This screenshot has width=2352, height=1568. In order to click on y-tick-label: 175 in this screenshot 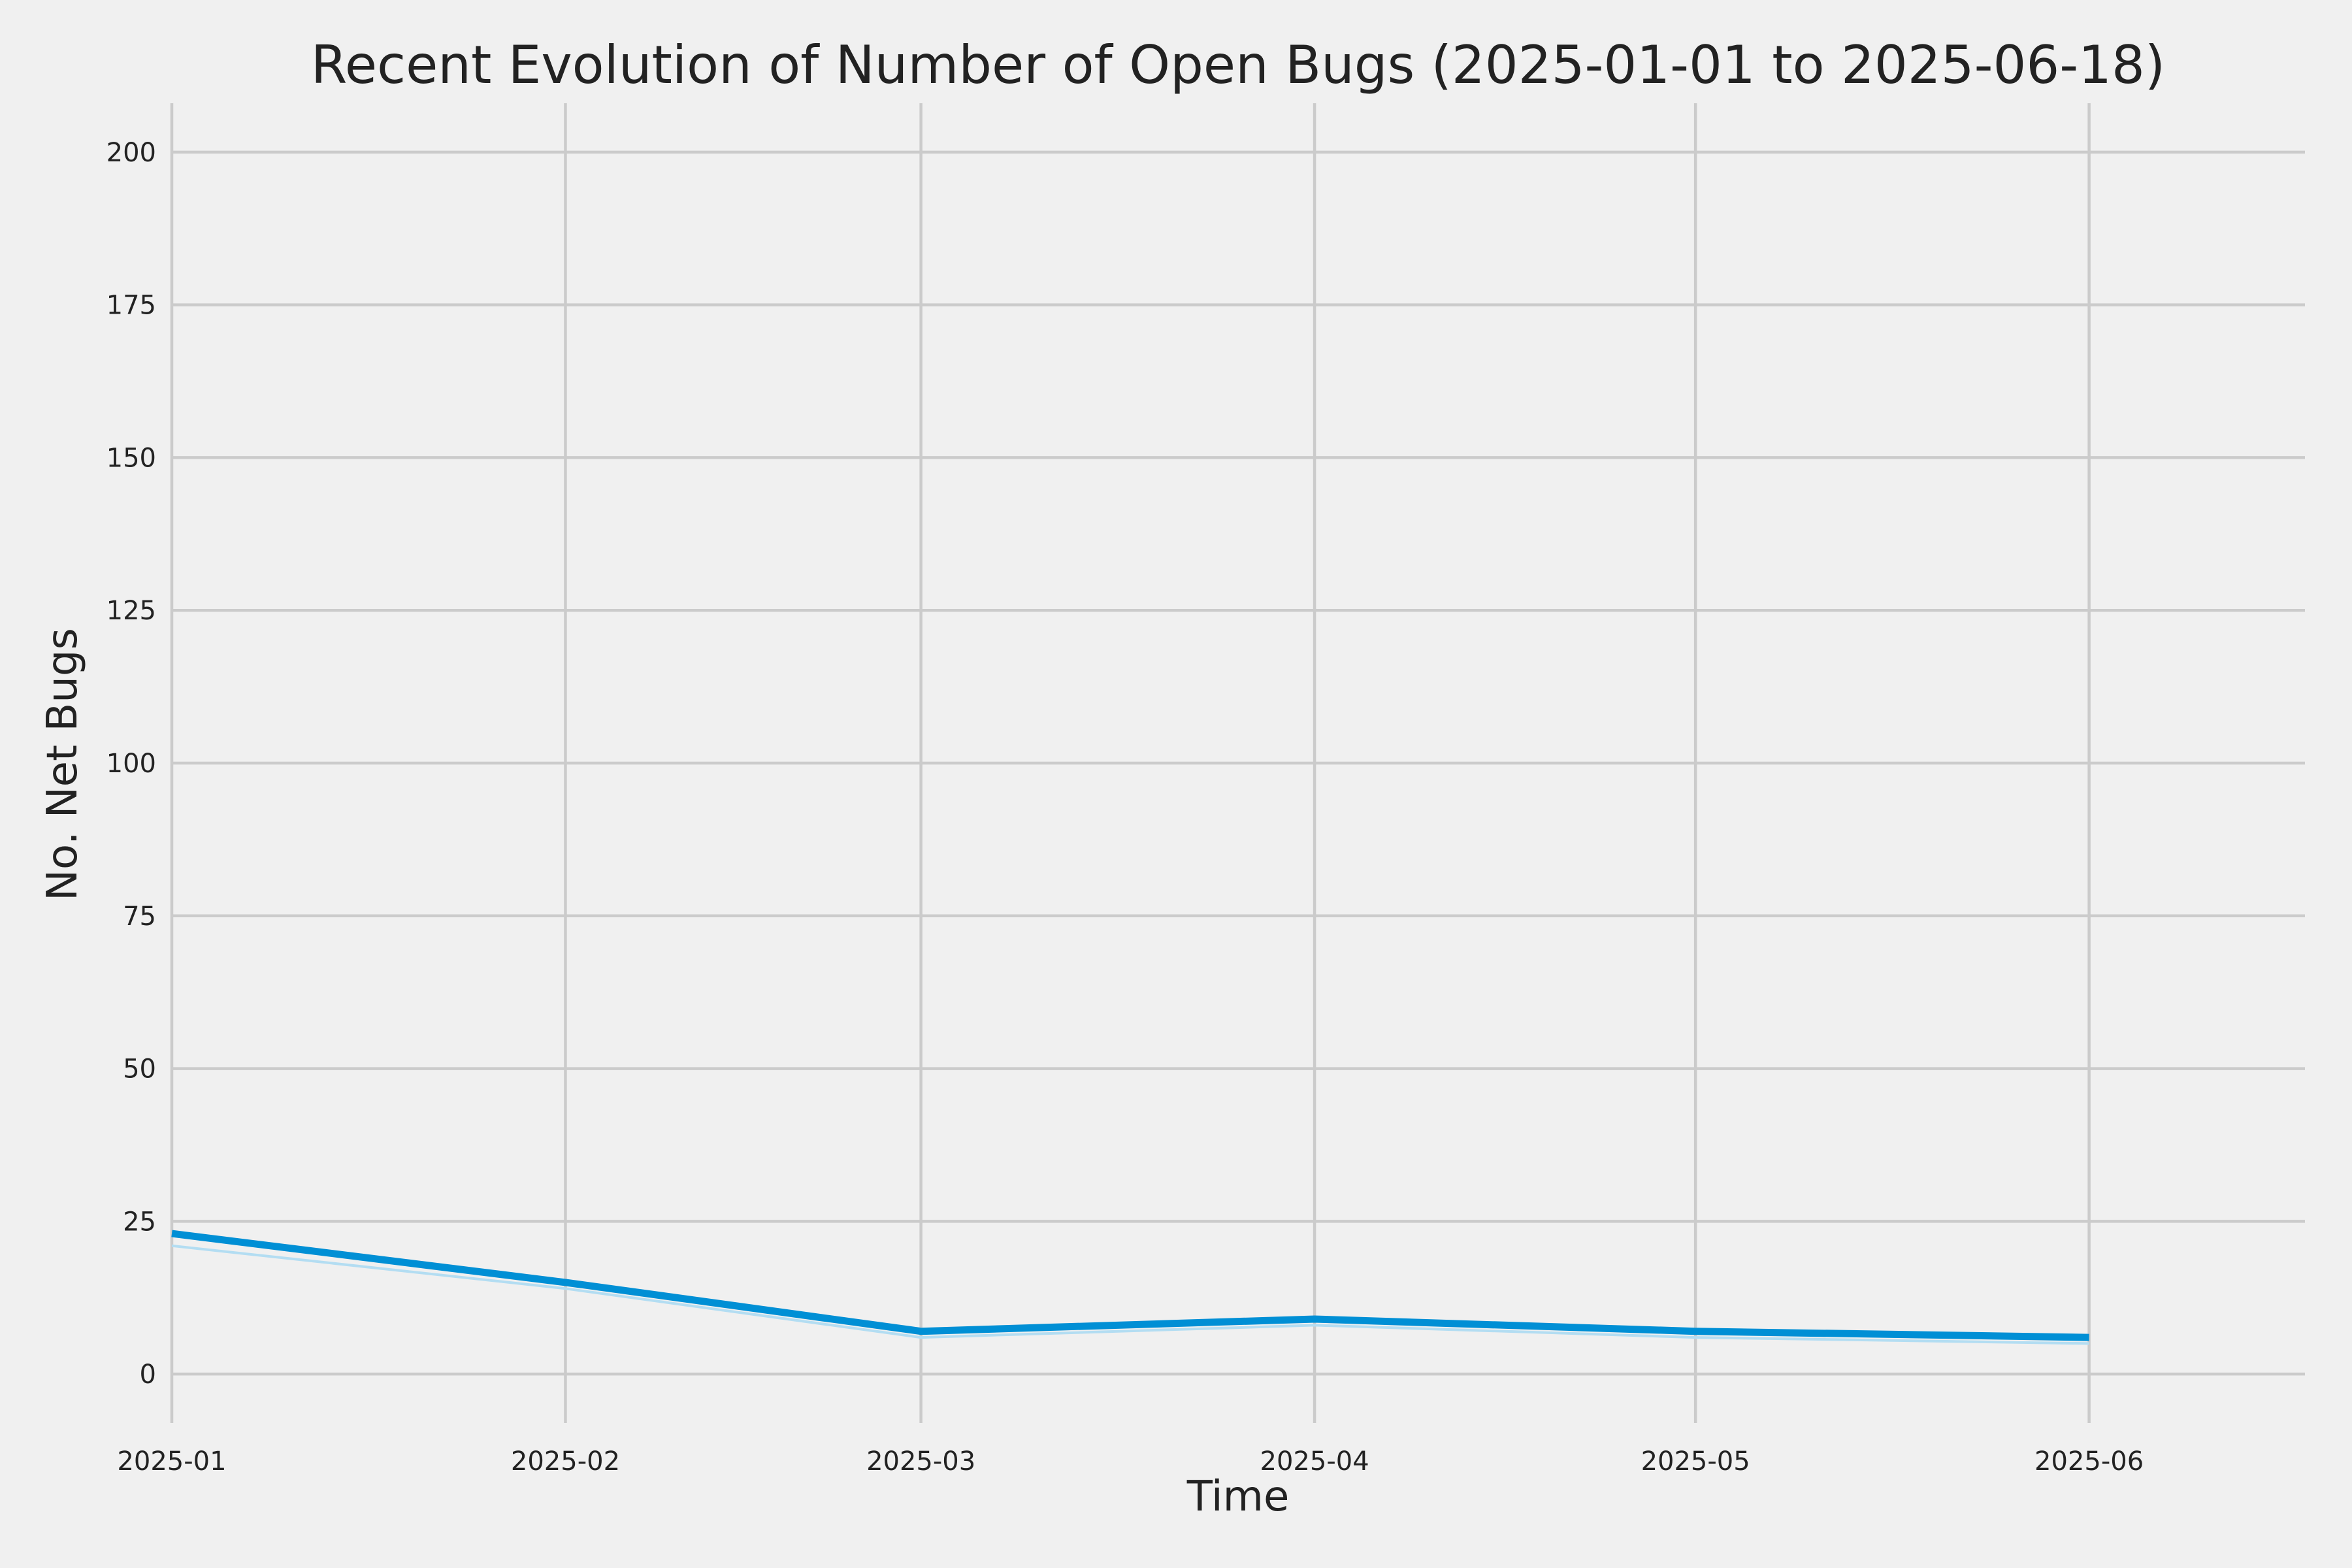, I will do `click(131, 306)`.